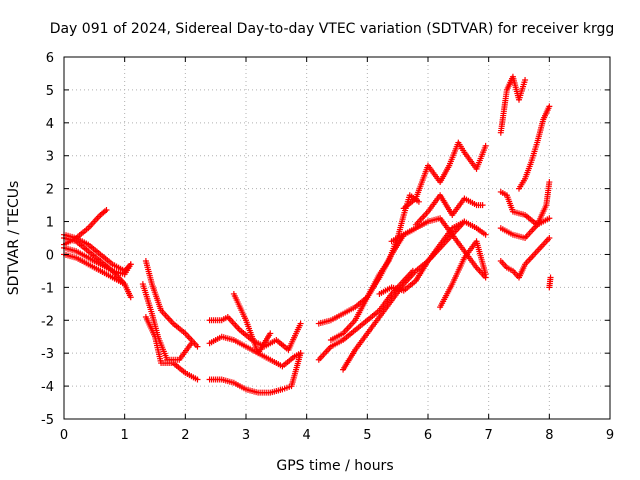 This screenshot has width=640, height=480. What do you see at coordinates (185, 435) in the screenshot?
I see `x-tick-label: 2` at bounding box center [185, 435].